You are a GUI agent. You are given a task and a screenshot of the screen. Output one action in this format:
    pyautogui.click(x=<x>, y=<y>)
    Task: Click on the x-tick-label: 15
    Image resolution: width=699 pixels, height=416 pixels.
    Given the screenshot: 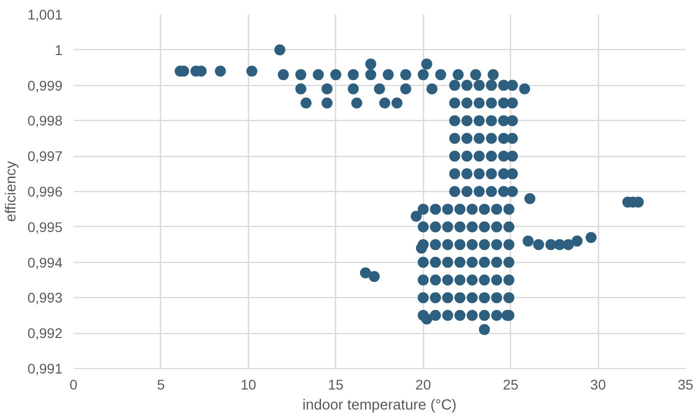 What is the action you would take?
    pyautogui.click(x=336, y=384)
    